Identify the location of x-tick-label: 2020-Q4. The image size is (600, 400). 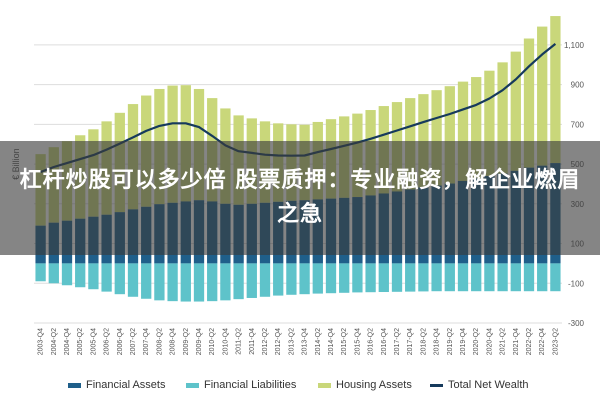
(489, 341).